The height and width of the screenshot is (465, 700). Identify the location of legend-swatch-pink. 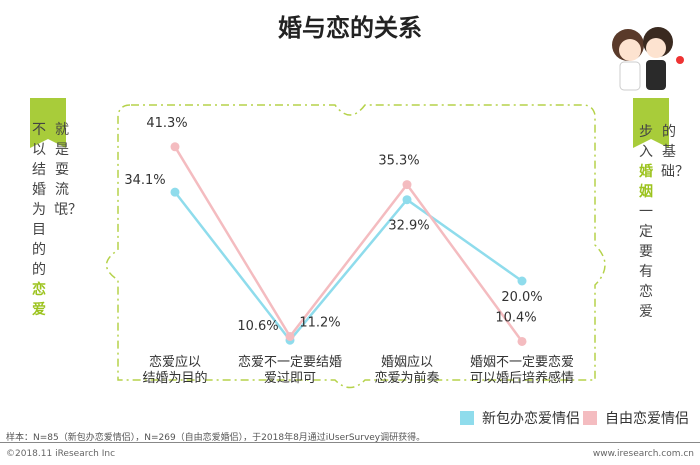
(590, 418).